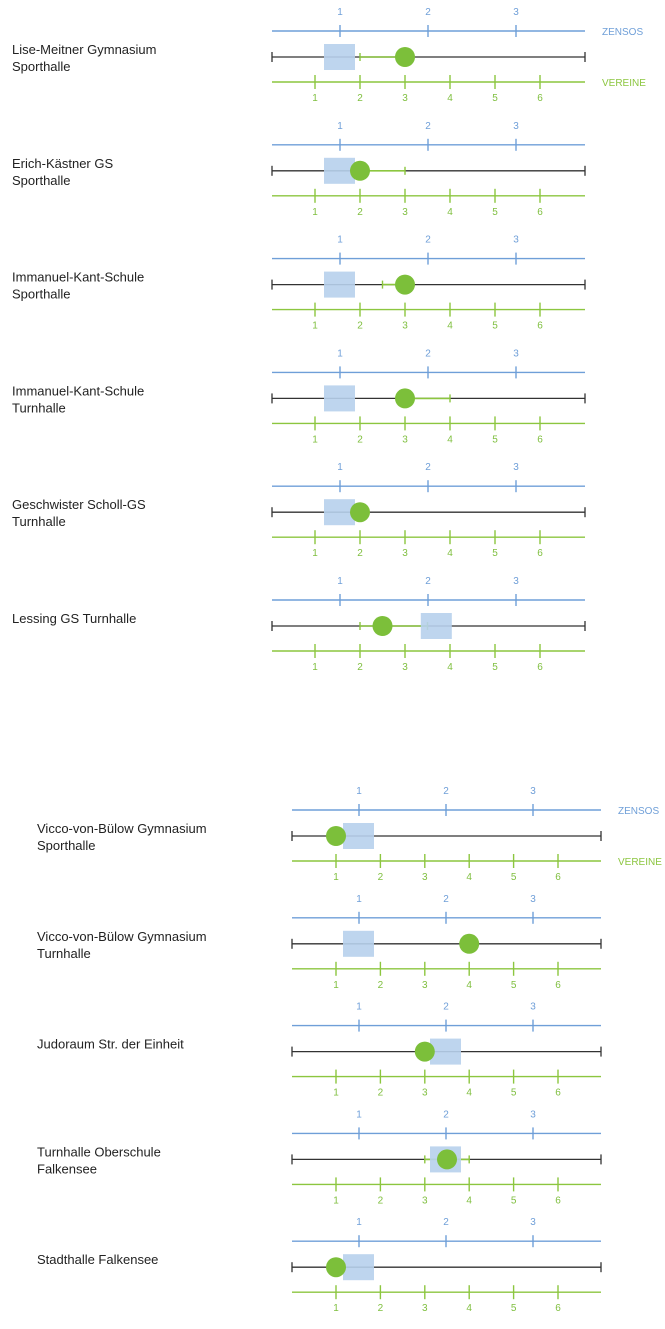  What do you see at coordinates (319, 1265) in the screenshot?
I see `venue-row: Stadthalle Falkensee 1 2 3 1 2 3 4 5 6` at bounding box center [319, 1265].